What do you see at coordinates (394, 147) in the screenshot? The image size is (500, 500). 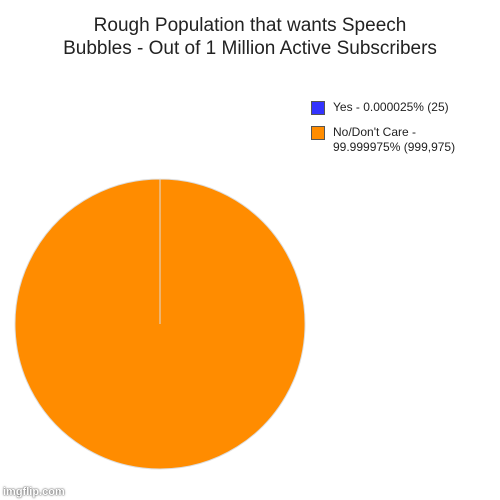 I see `legend-label-no-line-2: 99.999975% (999,975)` at bounding box center [394, 147].